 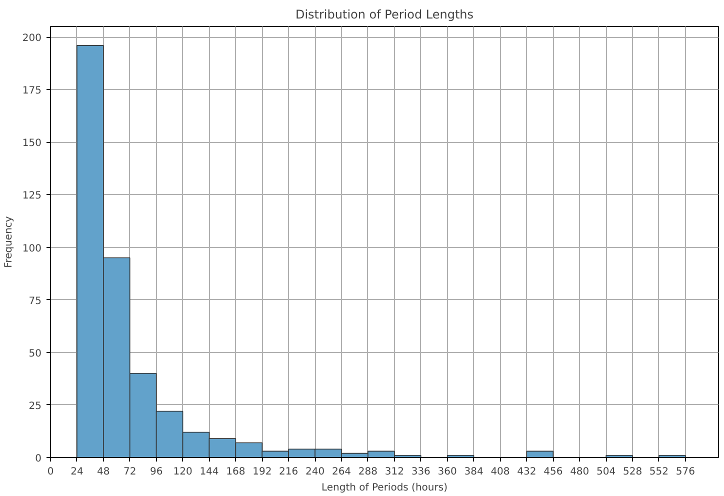 I want to click on y-tick-label: 0, so click(x=38, y=459).